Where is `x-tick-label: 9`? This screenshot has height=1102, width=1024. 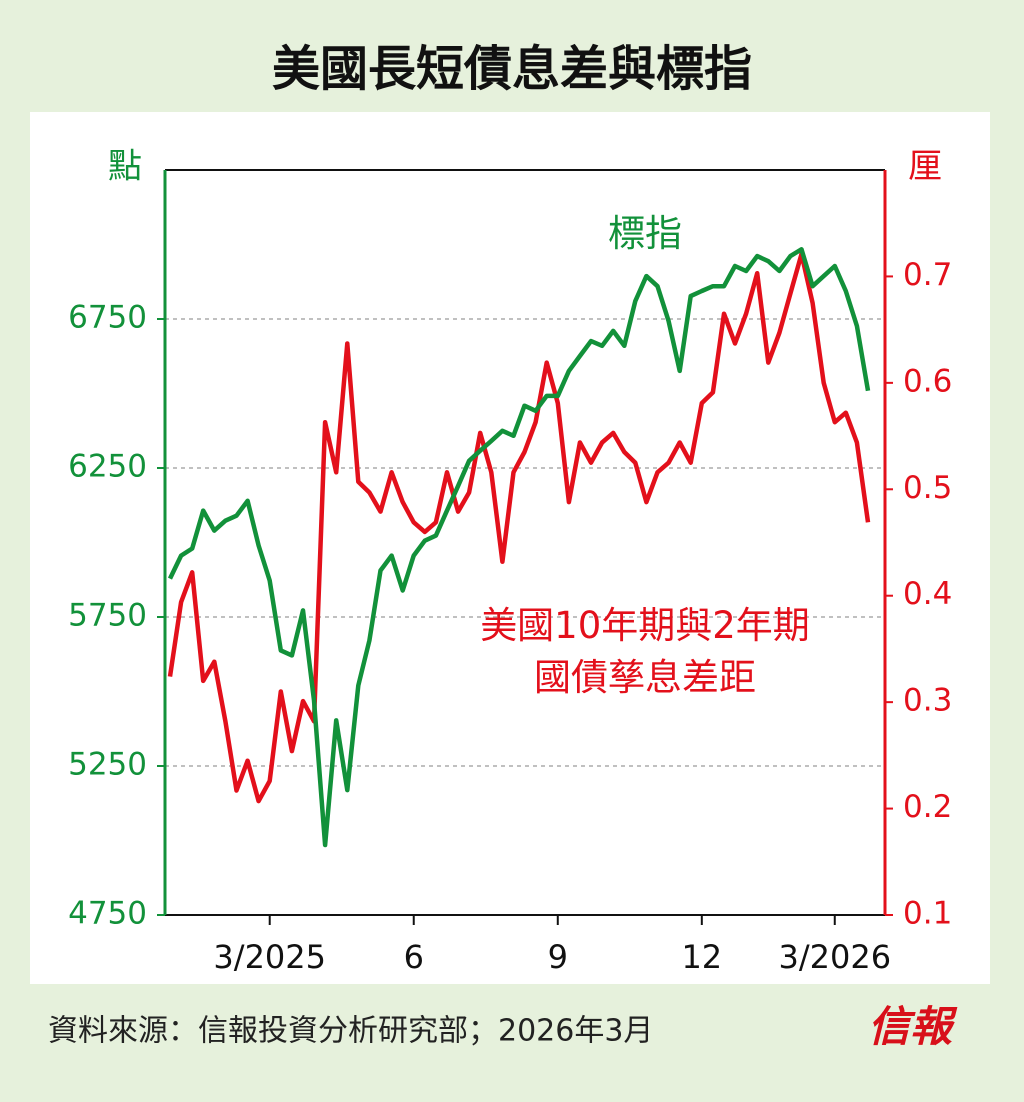
x-tick-label: 9 is located at coordinates (558, 957).